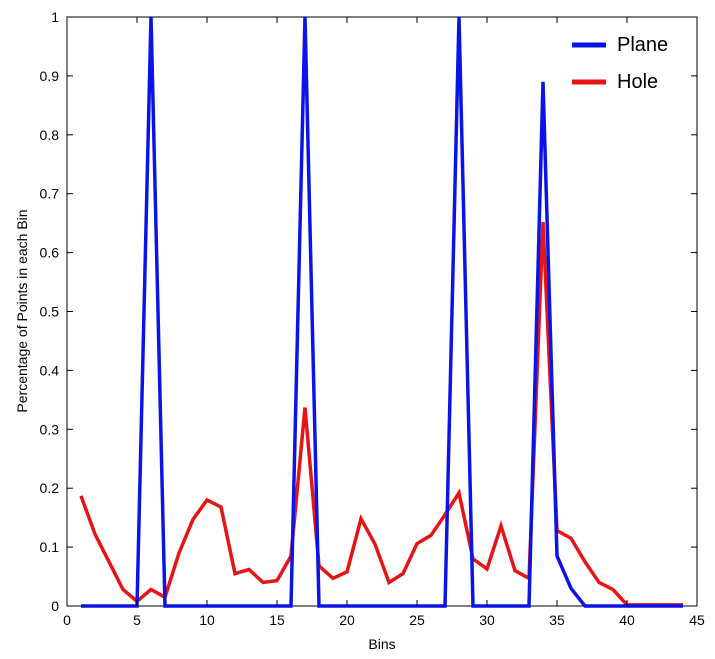 Image resolution: width=715 pixels, height=659 pixels. Describe the element at coordinates (50, 547) in the screenshot. I see `y-tick-label: 0.1` at that location.